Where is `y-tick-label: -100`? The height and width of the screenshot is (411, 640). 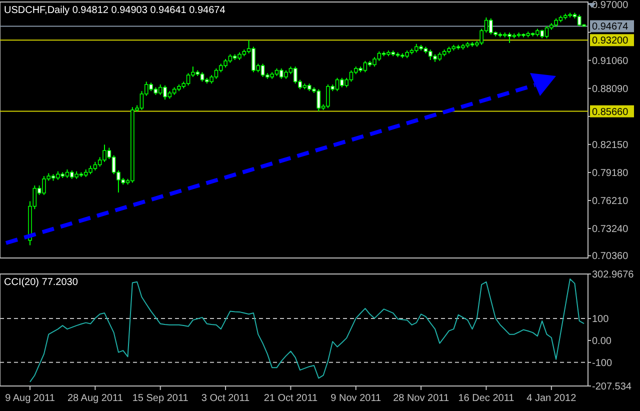
y-tick-label: -100 is located at coordinates (602, 363).